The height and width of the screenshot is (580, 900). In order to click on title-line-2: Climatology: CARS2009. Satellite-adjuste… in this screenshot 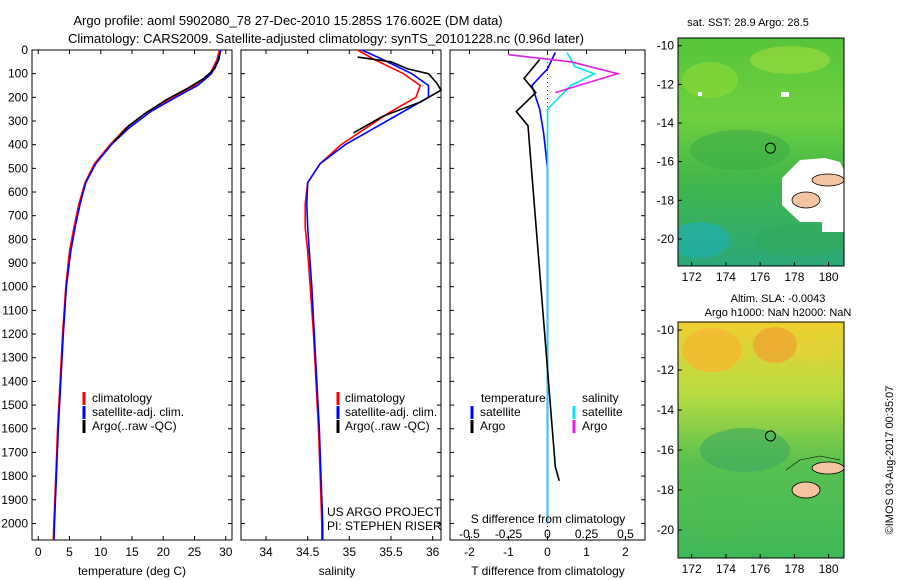, I will do `click(326, 38)`.